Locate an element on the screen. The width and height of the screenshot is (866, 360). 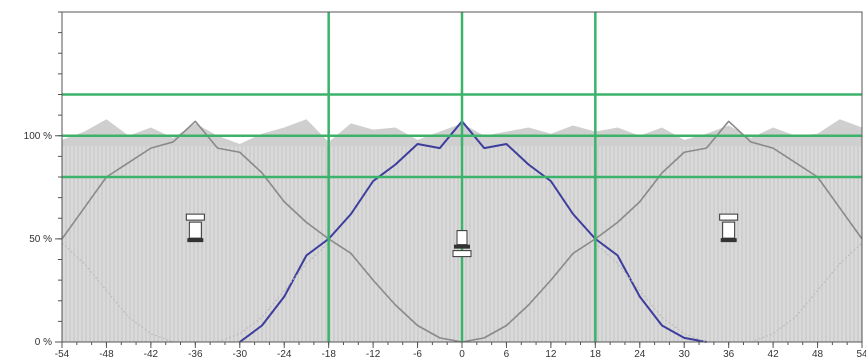
y-tick-label: 100 % is located at coordinates (38, 136).